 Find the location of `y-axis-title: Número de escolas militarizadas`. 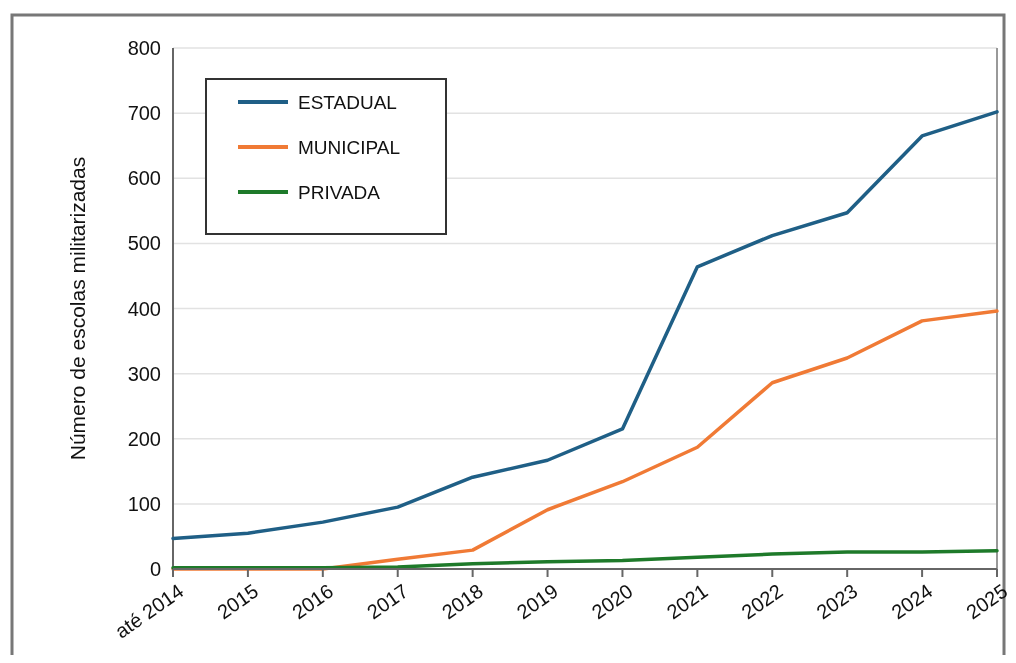

y-axis-title: Número de escolas militarizadas is located at coordinates (77, 308).